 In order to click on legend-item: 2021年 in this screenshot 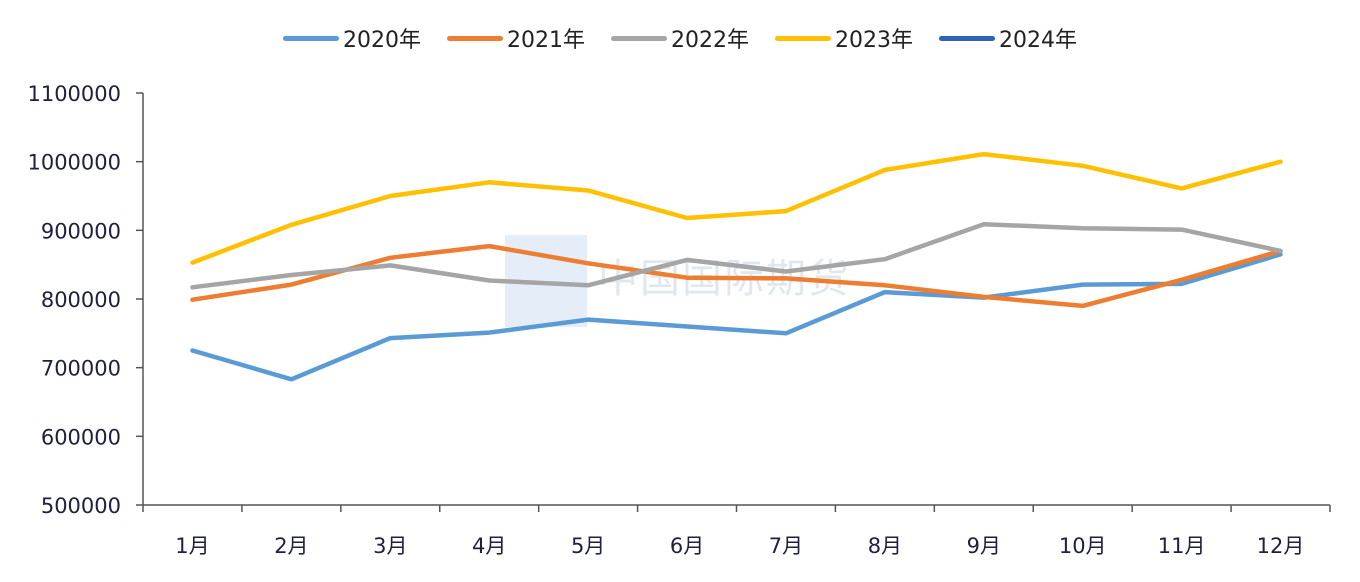, I will do `click(516, 38)`.